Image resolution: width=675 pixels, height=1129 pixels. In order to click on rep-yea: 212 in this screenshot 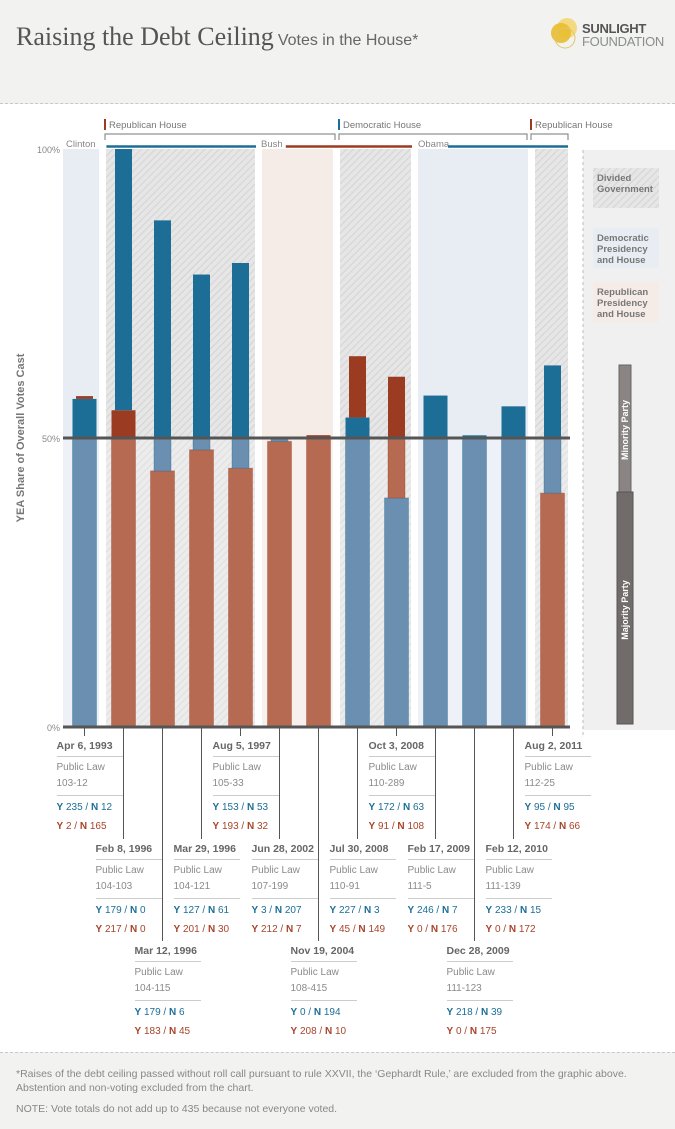, I will do `click(269, 929)`.